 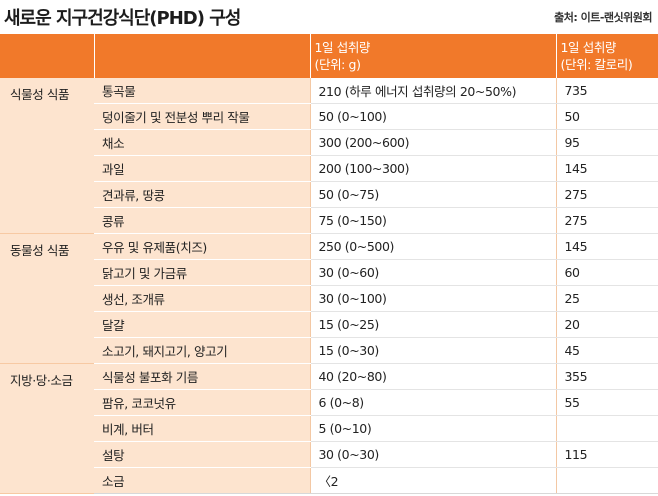 I want to click on calories-cell: 60, so click(x=606, y=272).